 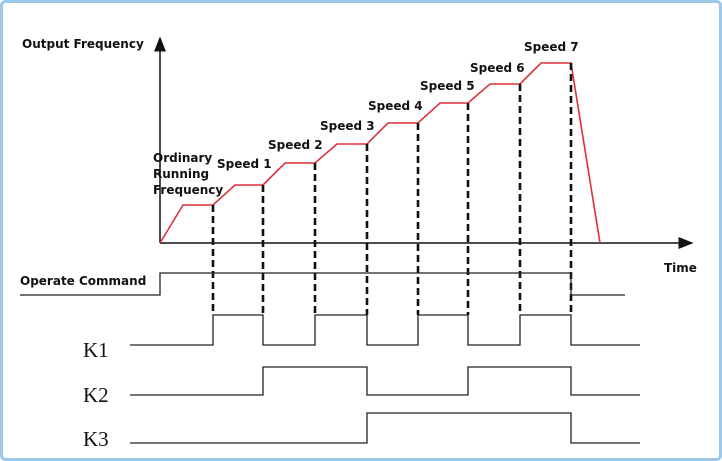 I want to click on signal-label: K3, so click(x=96, y=439).